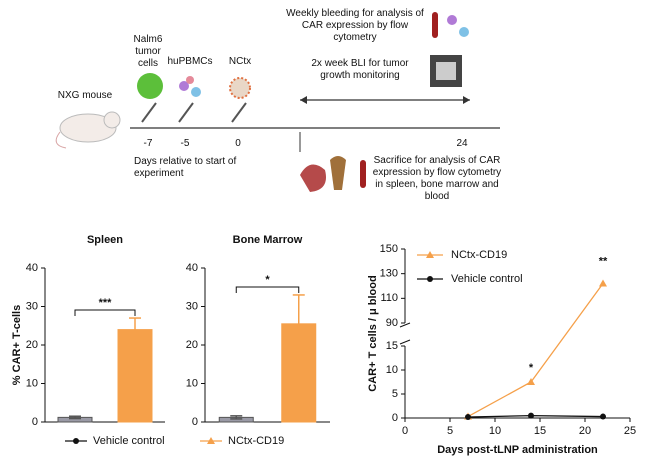 Image resolution: width=650 pixels, height=464 pixels. What do you see at coordinates (148, 51) in the screenshot?
I see `injection-label: Nalm6 tumor cells` at bounding box center [148, 51].